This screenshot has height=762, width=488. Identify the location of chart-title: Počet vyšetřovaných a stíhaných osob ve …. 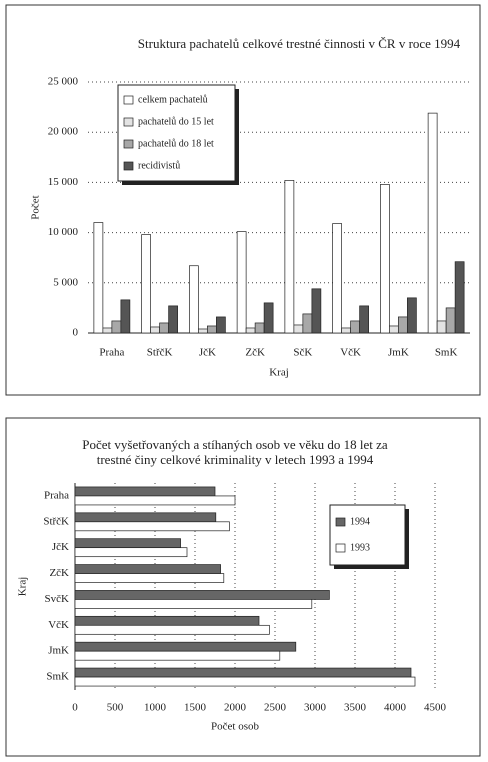
(235, 444).